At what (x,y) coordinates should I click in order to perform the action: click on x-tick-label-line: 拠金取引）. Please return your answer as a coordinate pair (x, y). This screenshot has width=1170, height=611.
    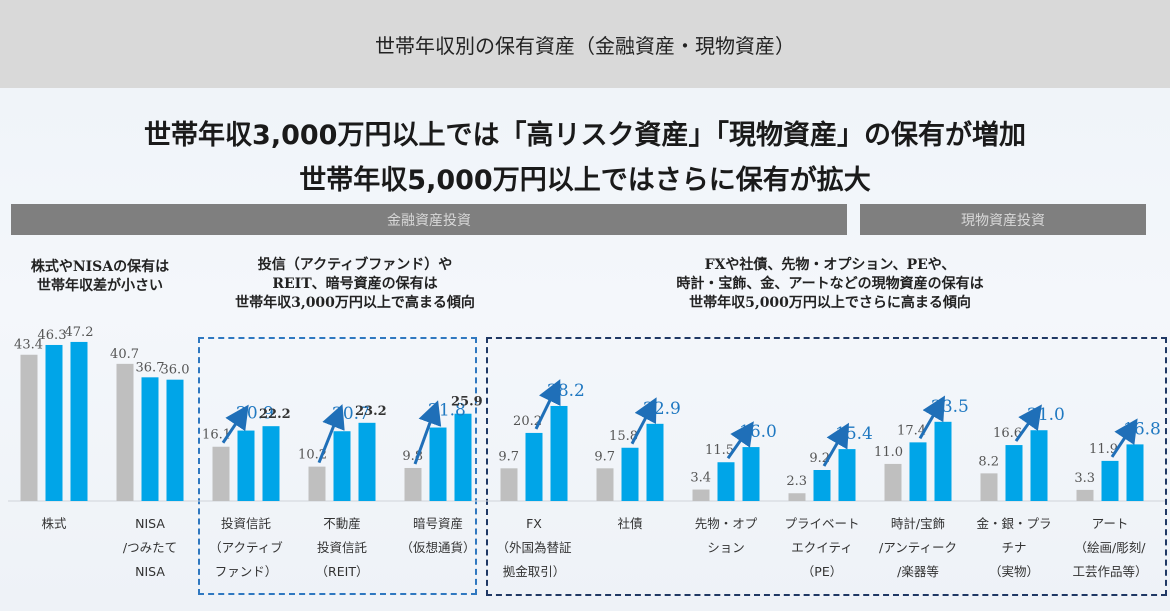
    Looking at the image, I should click on (534, 571).